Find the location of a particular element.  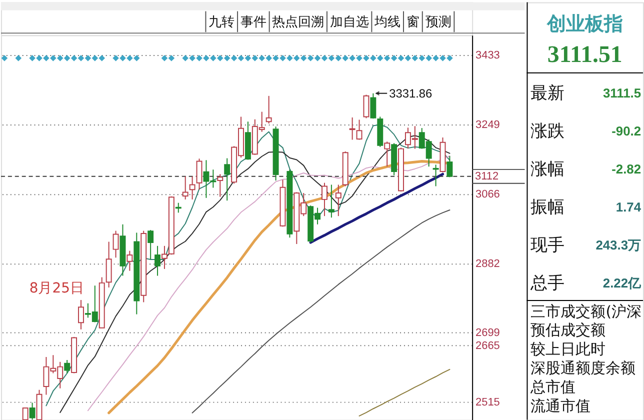

text: 创业板指 is located at coordinates (584, 24).